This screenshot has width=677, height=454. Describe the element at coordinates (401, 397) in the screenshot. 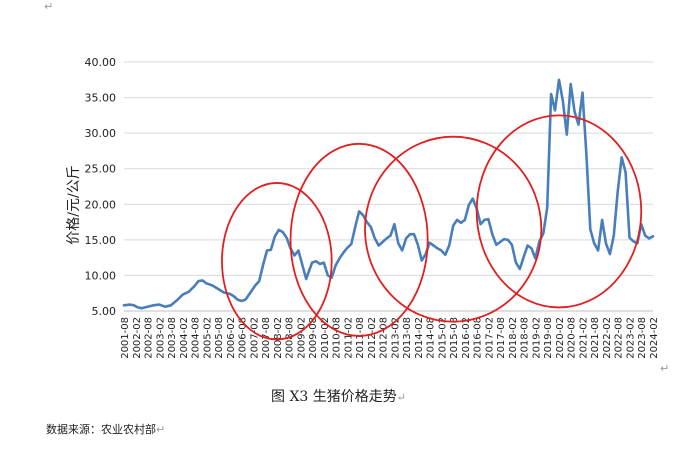

I see `caption-return-mark: ↵` at that location.